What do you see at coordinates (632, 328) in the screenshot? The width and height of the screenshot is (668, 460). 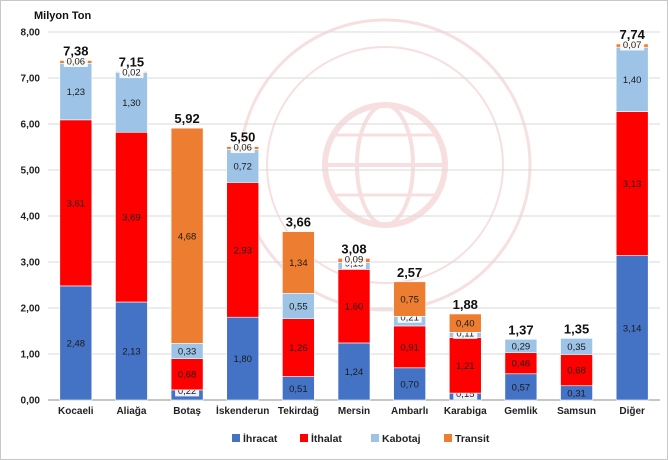 I see `segment-value-label: 3,14` at bounding box center [632, 328].